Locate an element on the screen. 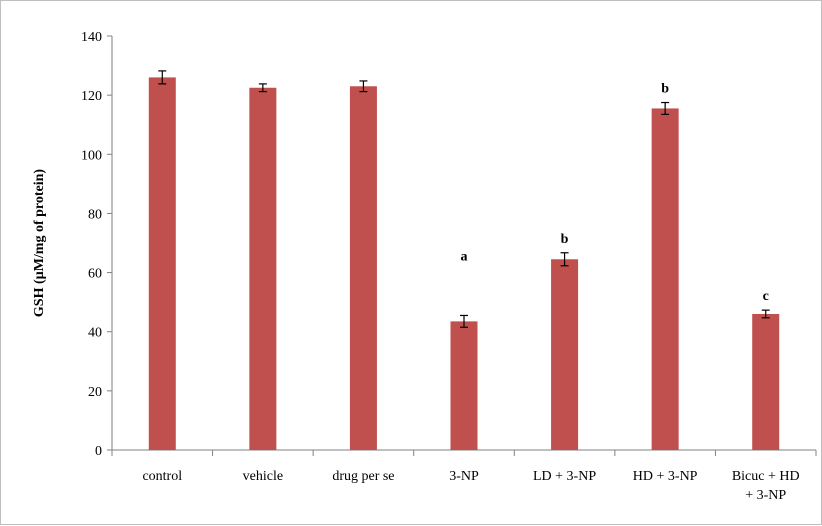 The image size is (822, 526). significance-label: a is located at coordinates (464, 257).